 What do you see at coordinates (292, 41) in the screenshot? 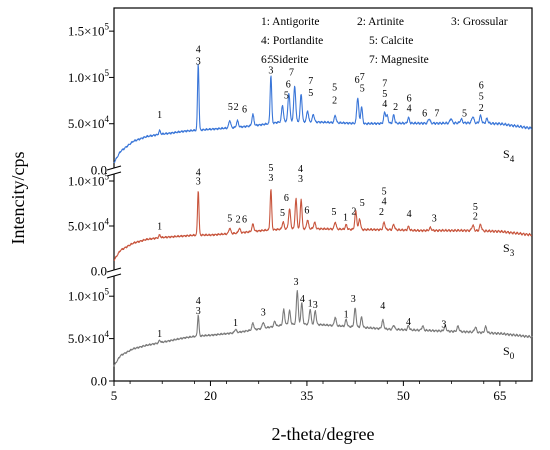
I see `legend-entry-portlandite: 4: Portlandite` at bounding box center [292, 41].